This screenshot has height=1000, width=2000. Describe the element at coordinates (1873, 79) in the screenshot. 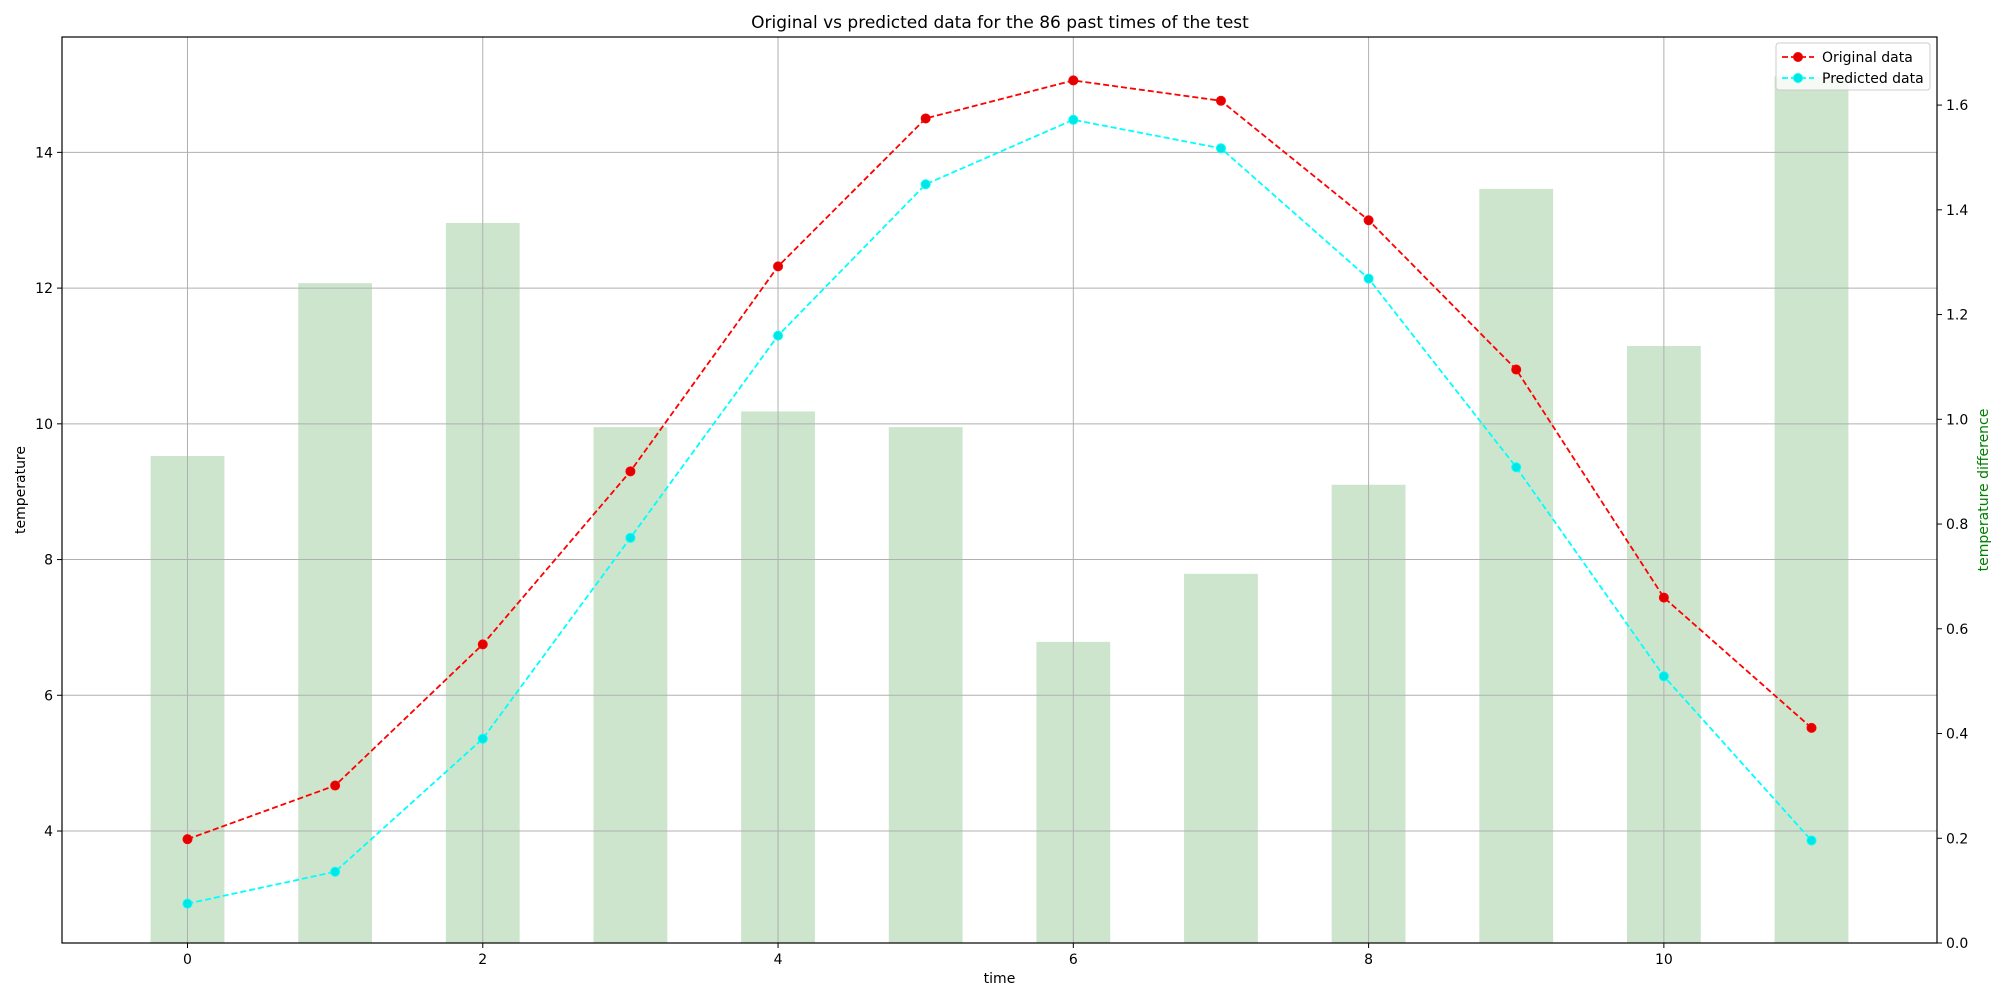

I see `legend-label-1: Predicted data` at that location.